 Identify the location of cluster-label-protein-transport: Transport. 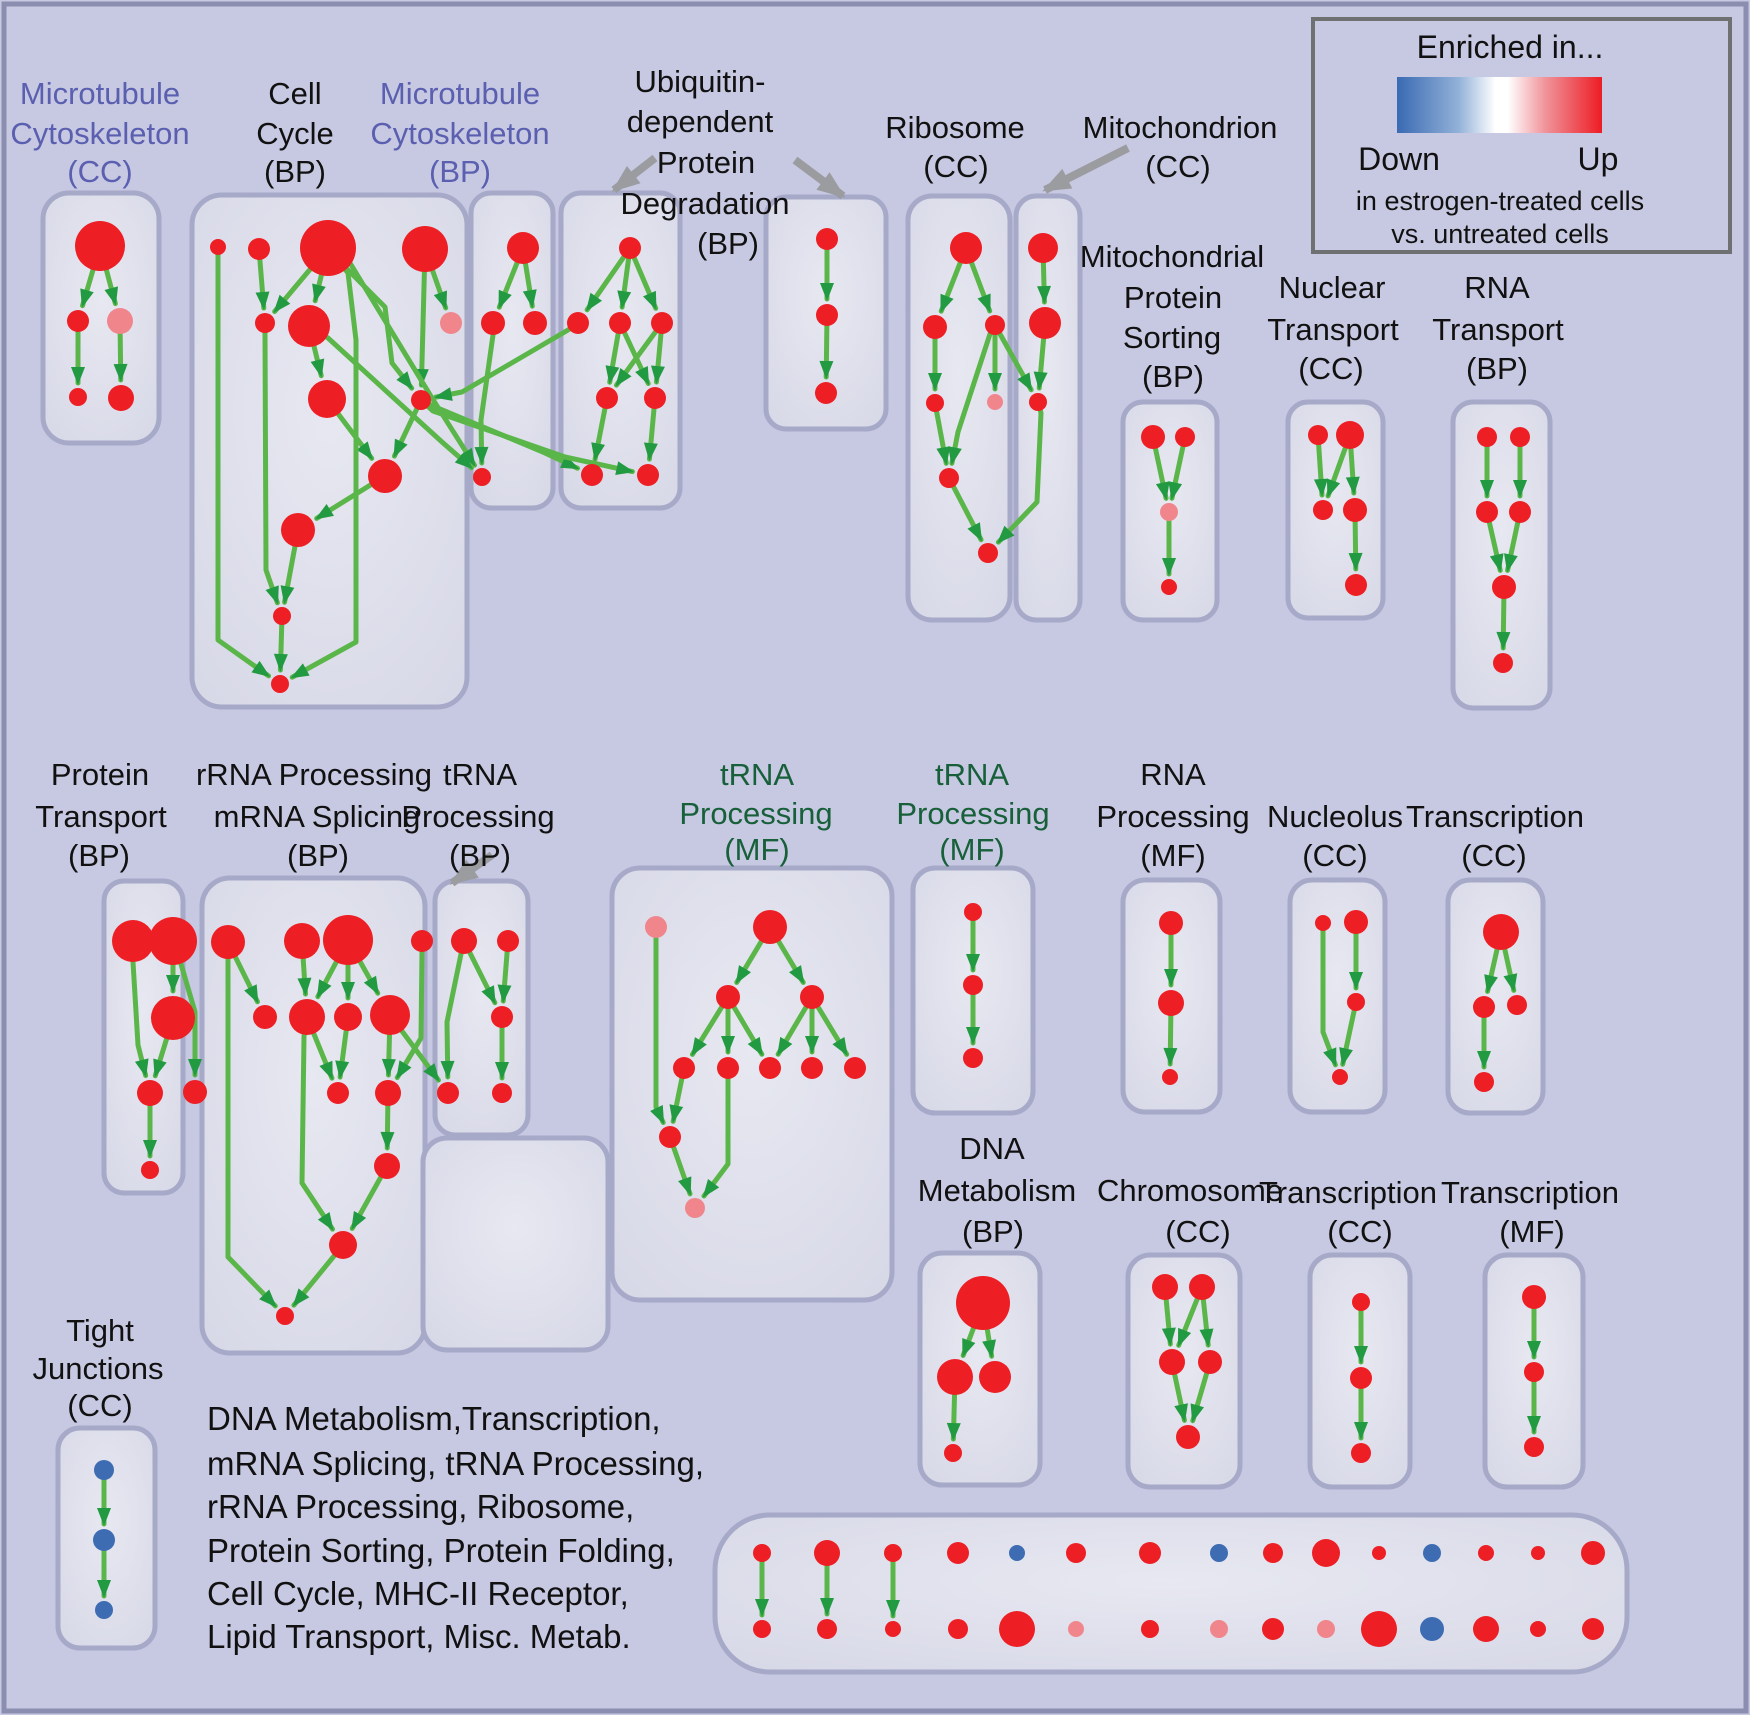
(101, 816).